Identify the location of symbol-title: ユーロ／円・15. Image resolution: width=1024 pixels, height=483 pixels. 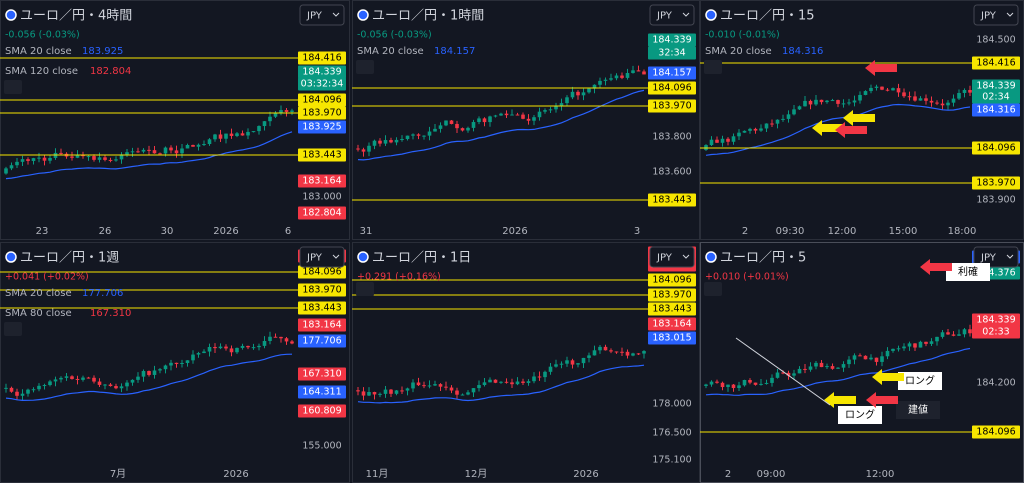
(767, 16).